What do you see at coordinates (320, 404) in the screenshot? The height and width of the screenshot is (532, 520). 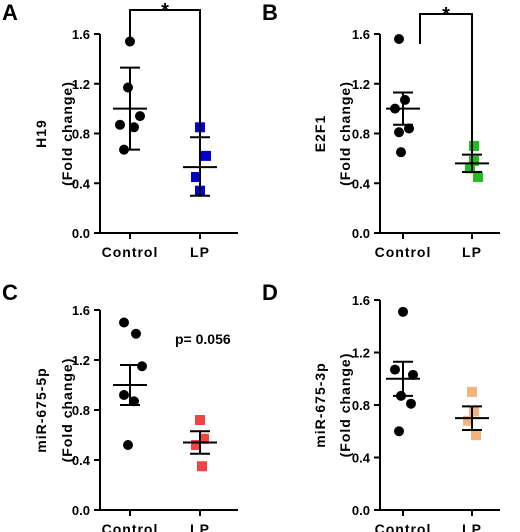 I see `y-axis-label: miR-675-3p` at bounding box center [320, 404].